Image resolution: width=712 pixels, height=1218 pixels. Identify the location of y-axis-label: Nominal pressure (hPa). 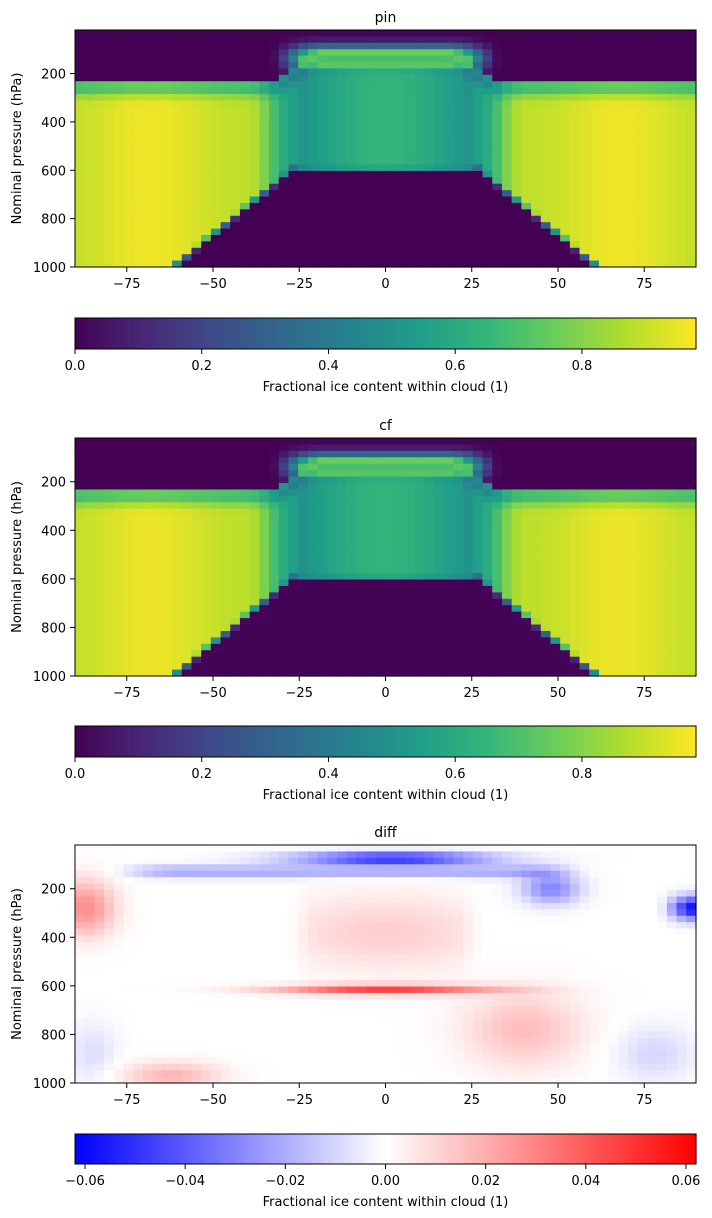
(17, 149).